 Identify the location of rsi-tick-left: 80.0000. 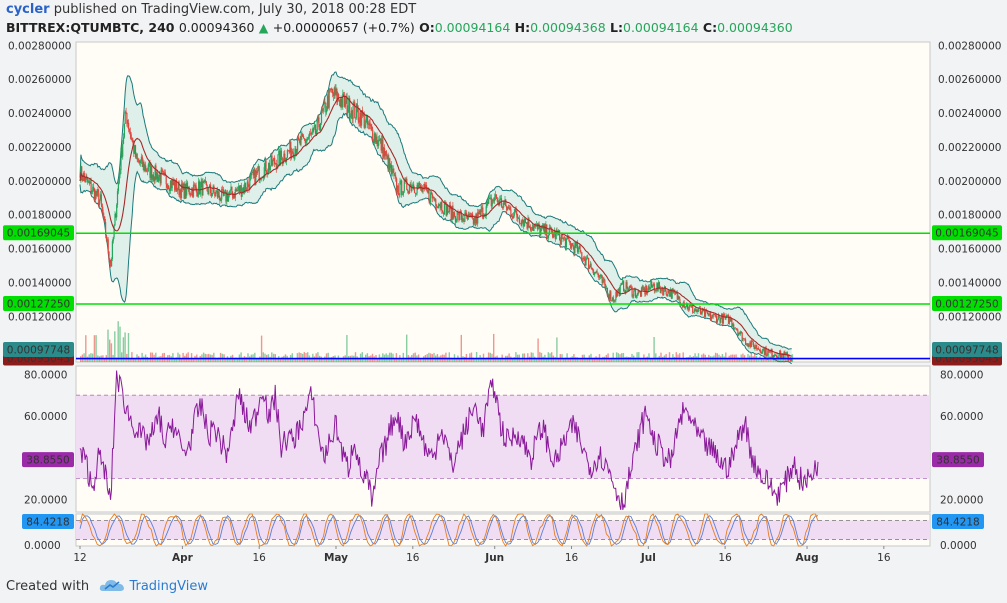
(45, 375).